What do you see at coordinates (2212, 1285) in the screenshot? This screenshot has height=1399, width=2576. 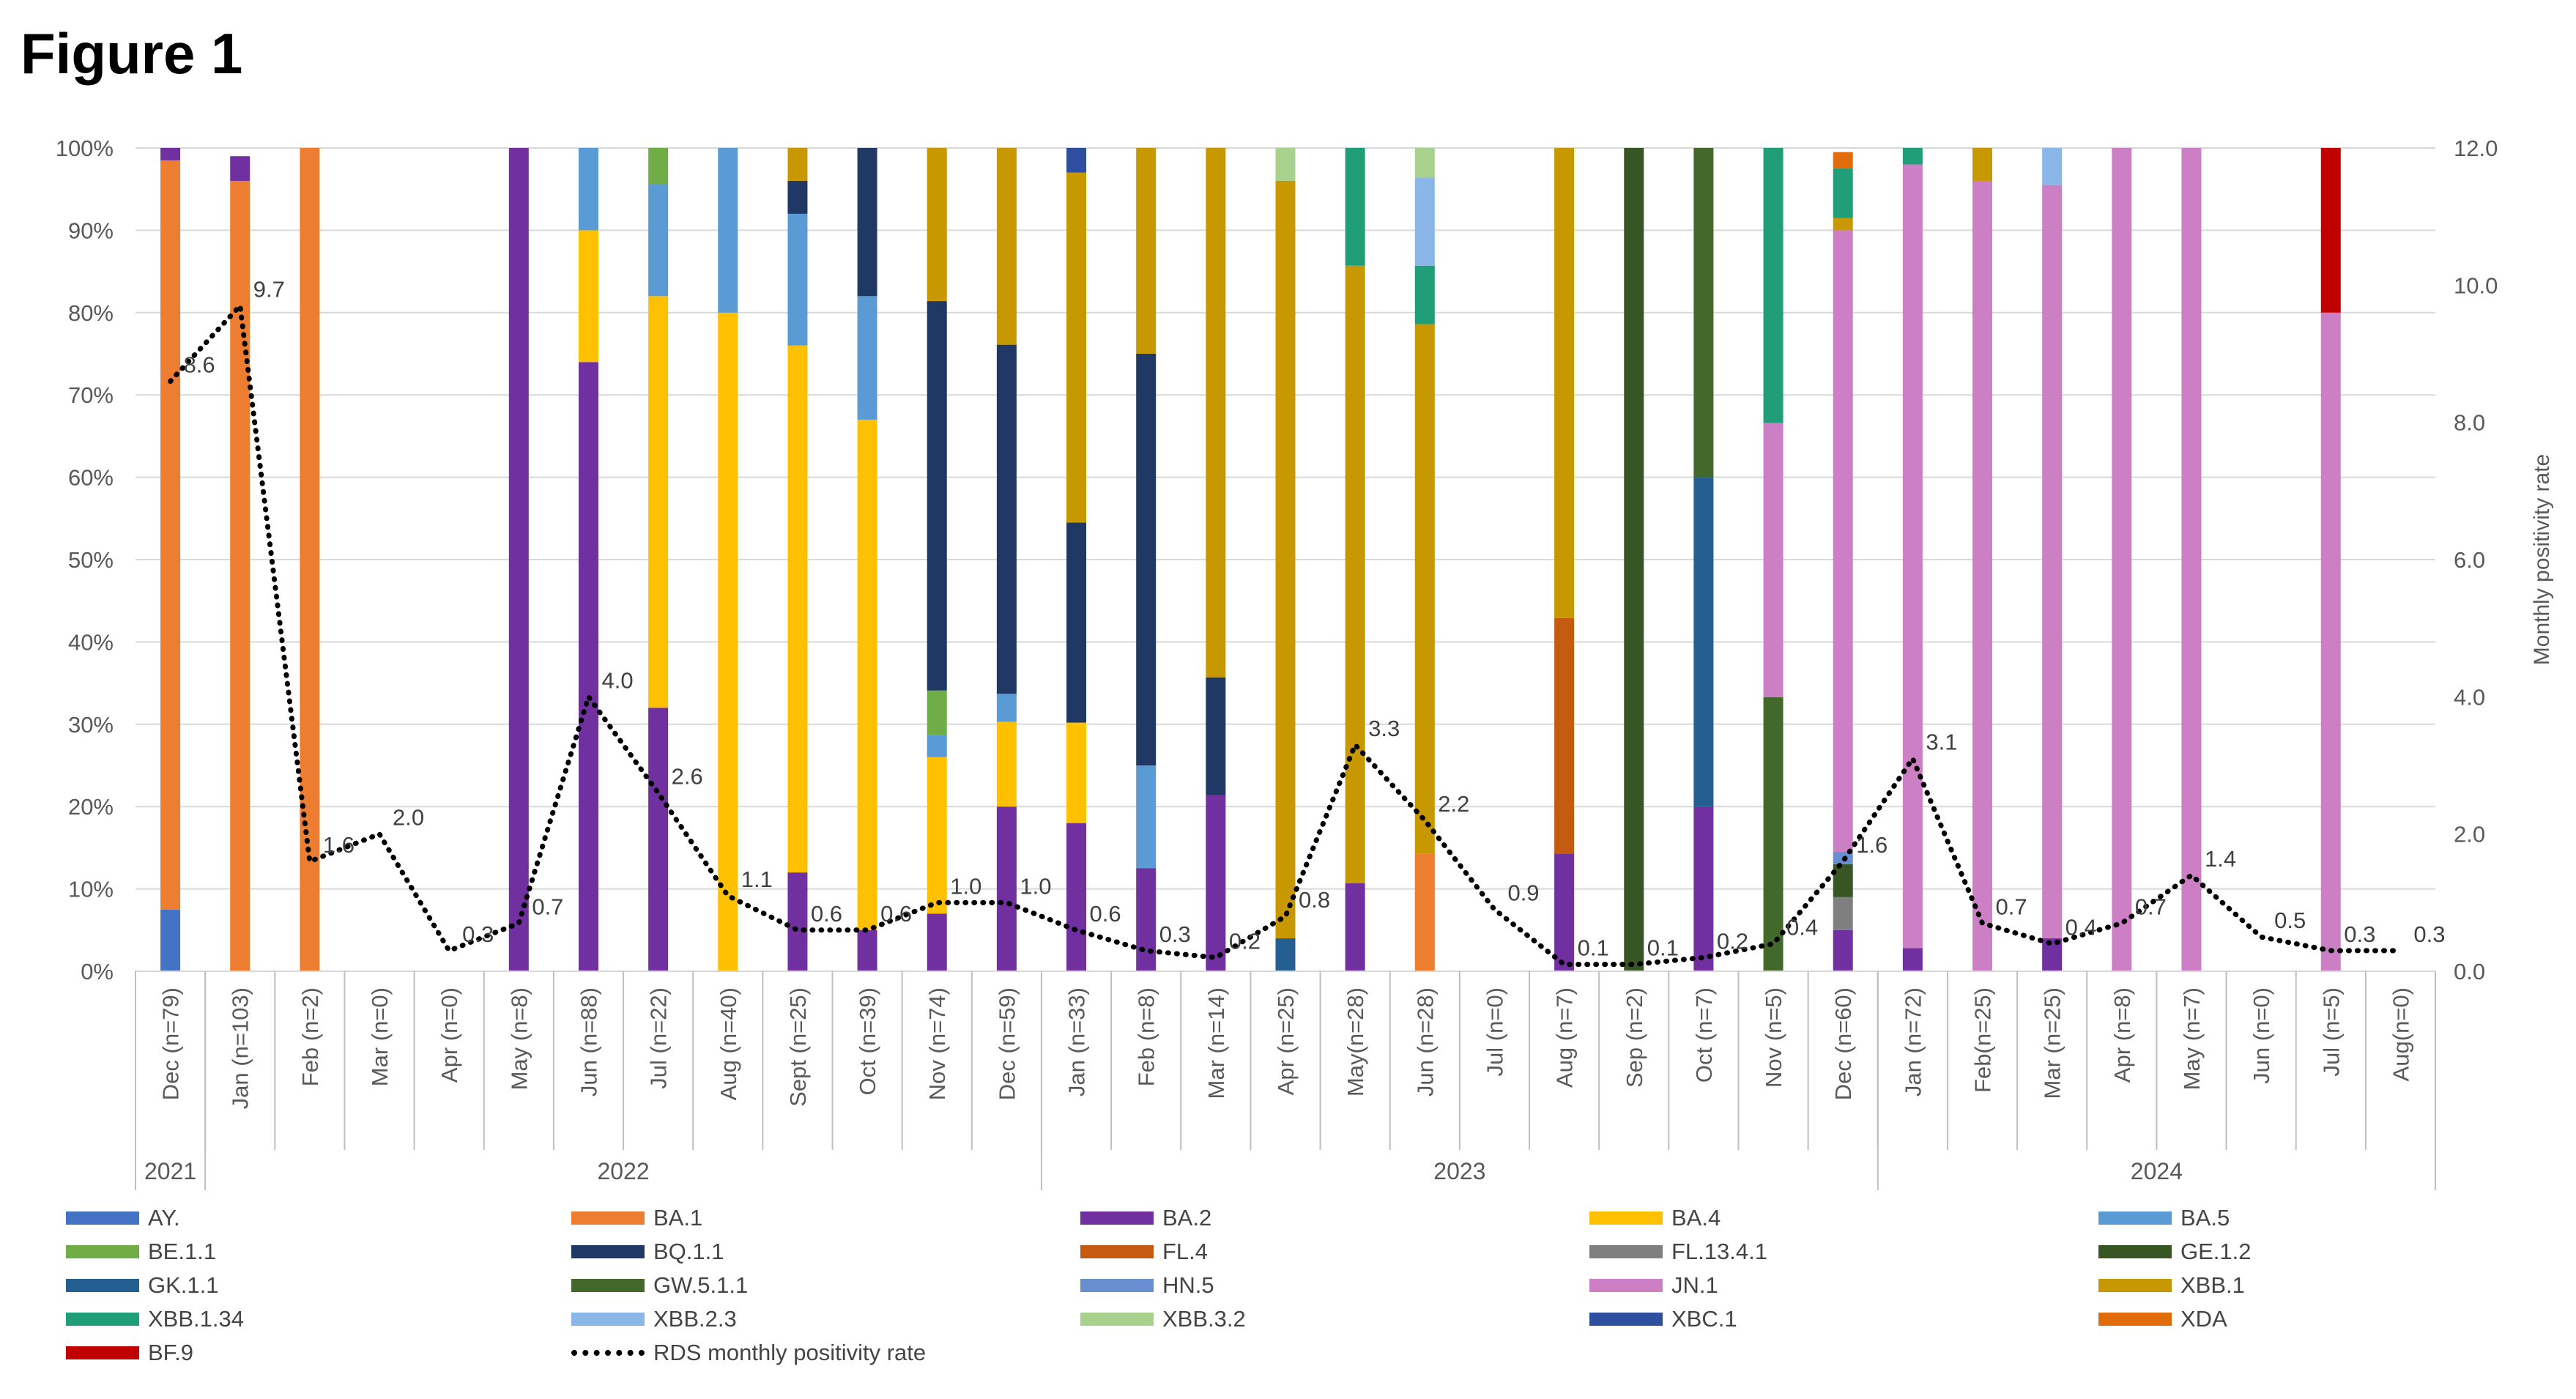 I see `legend-label: XBB.1` at bounding box center [2212, 1285].